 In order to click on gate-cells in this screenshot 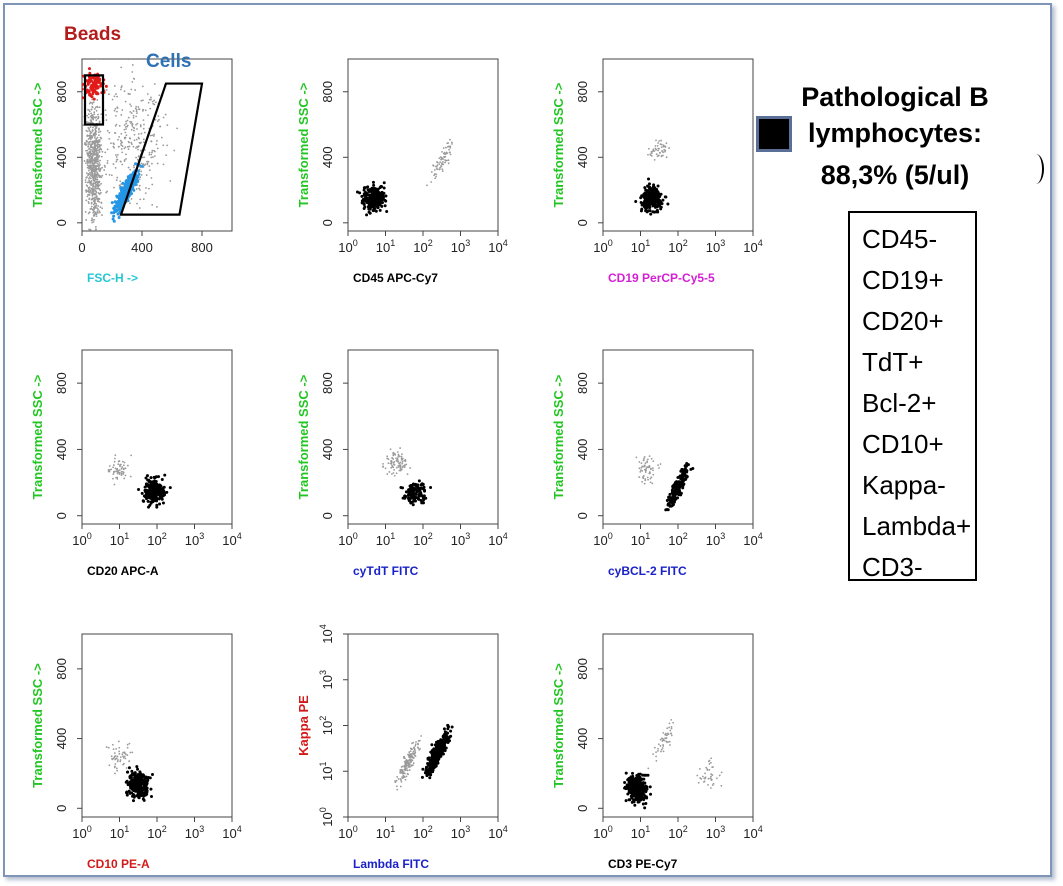, I will do `click(161, 149)`.